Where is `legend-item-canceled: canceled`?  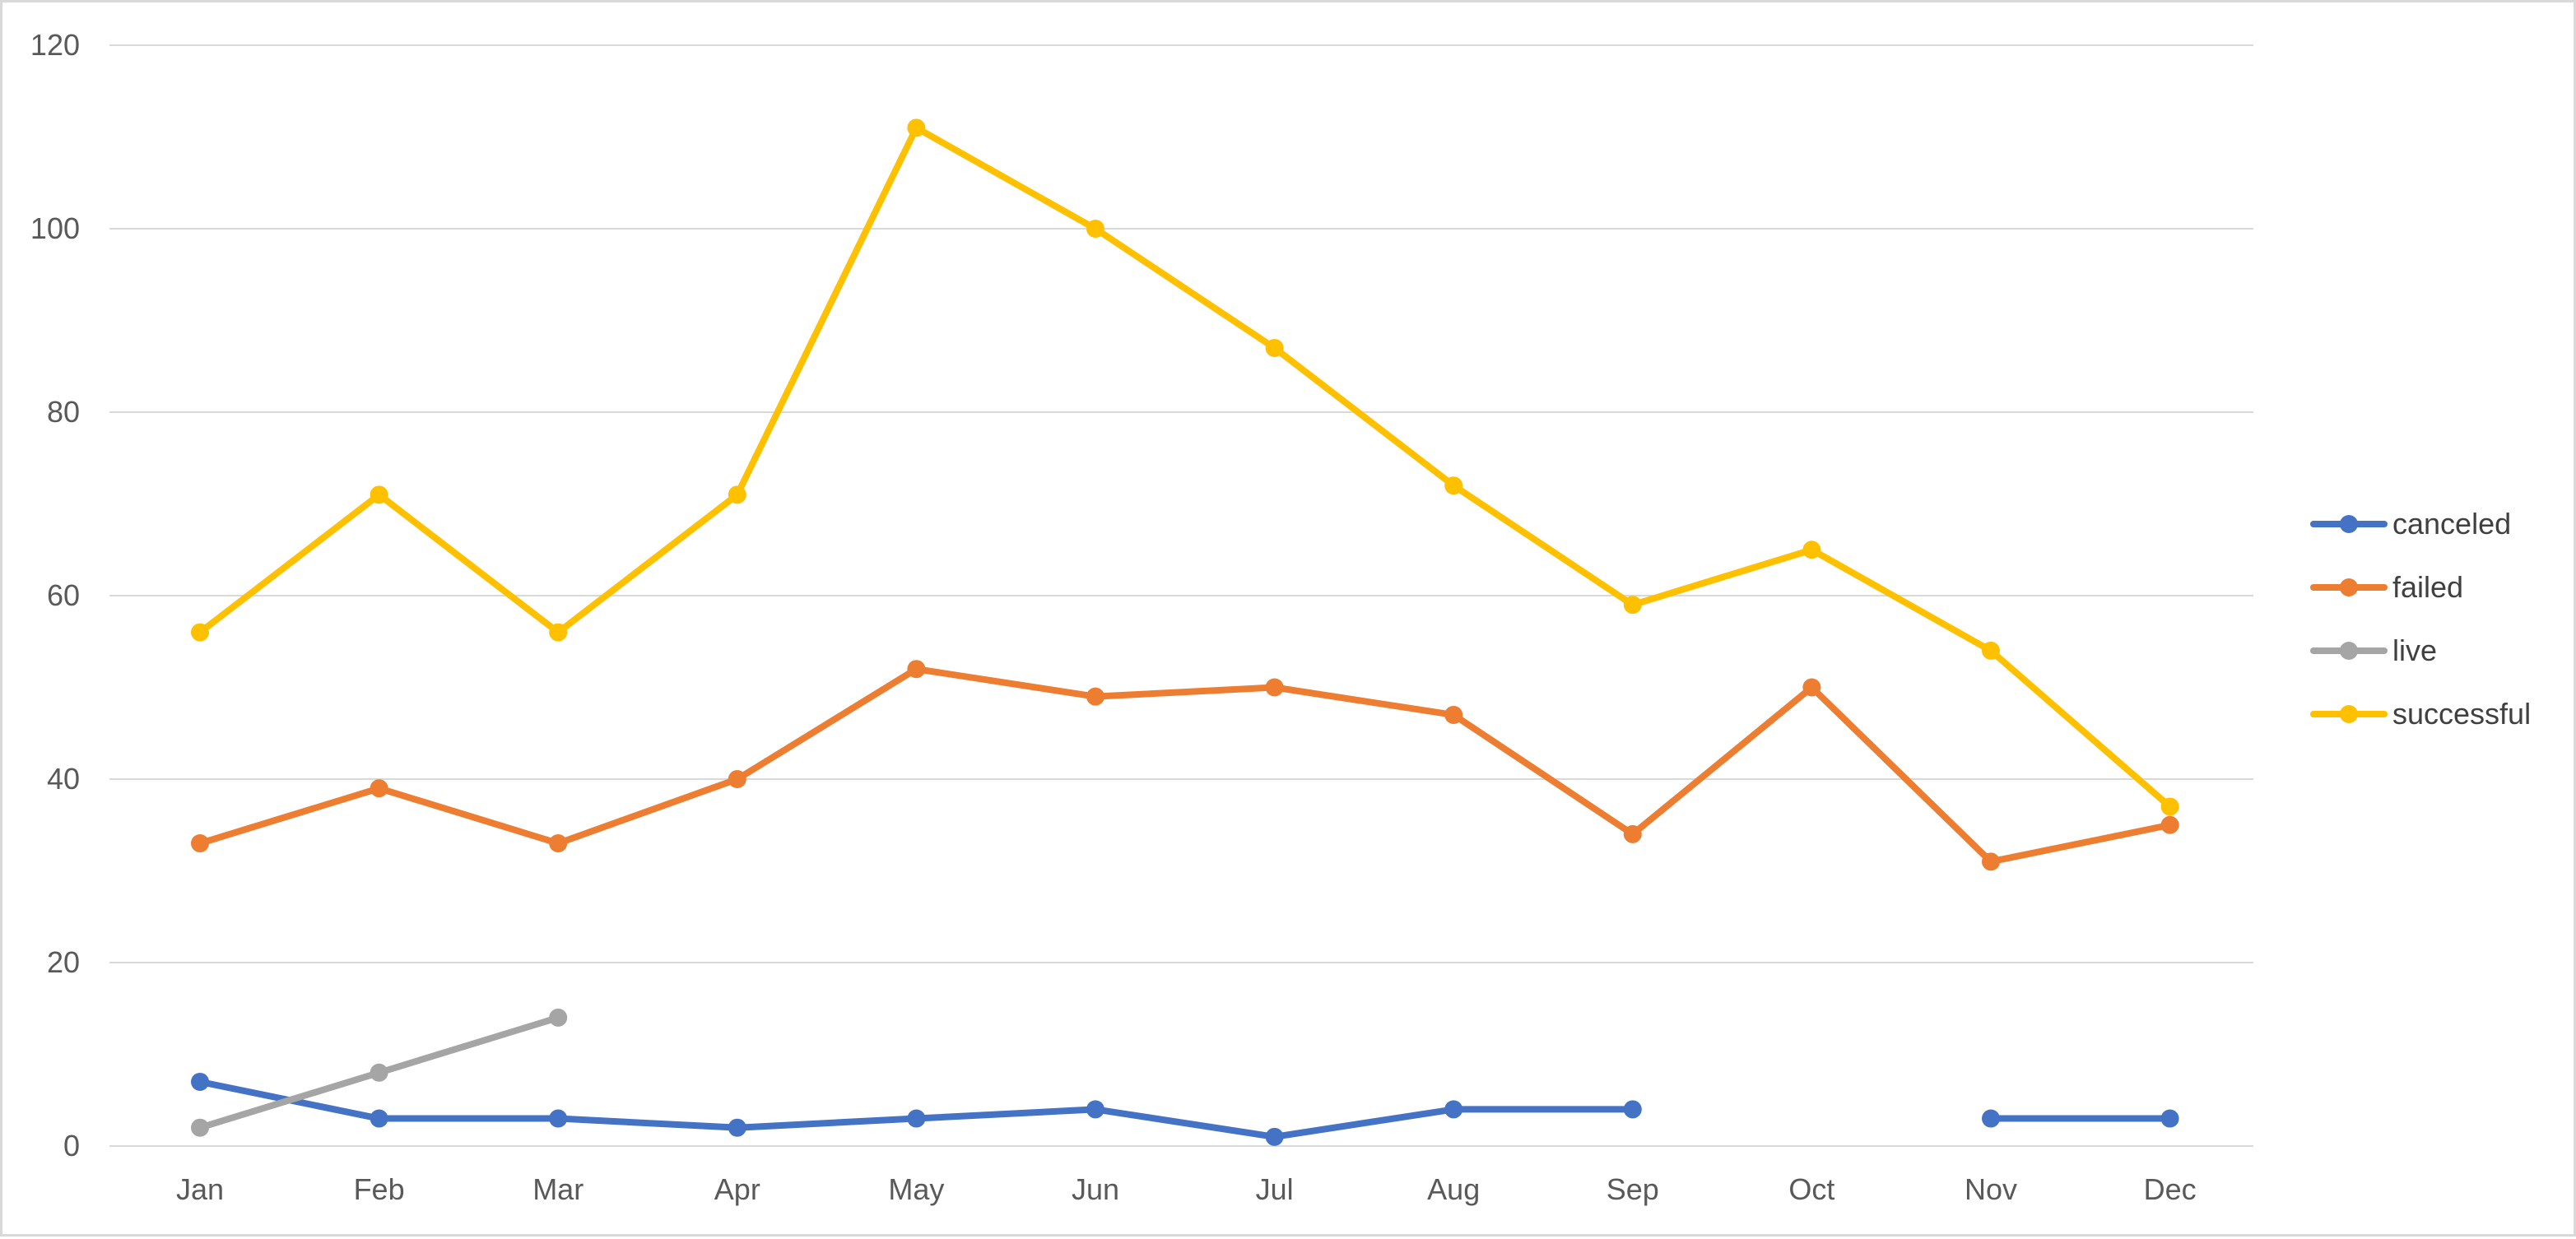
legend-item-canceled: canceled is located at coordinates (2410, 524).